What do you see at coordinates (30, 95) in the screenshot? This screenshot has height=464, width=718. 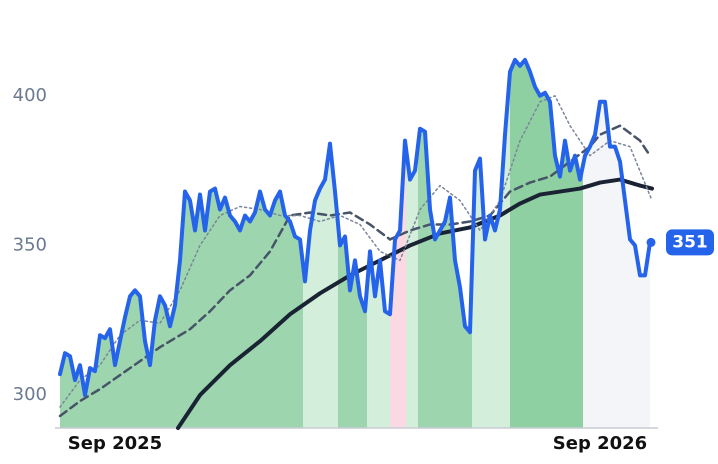 I see `y-tick-label: 400` at bounding box center [30, 95].